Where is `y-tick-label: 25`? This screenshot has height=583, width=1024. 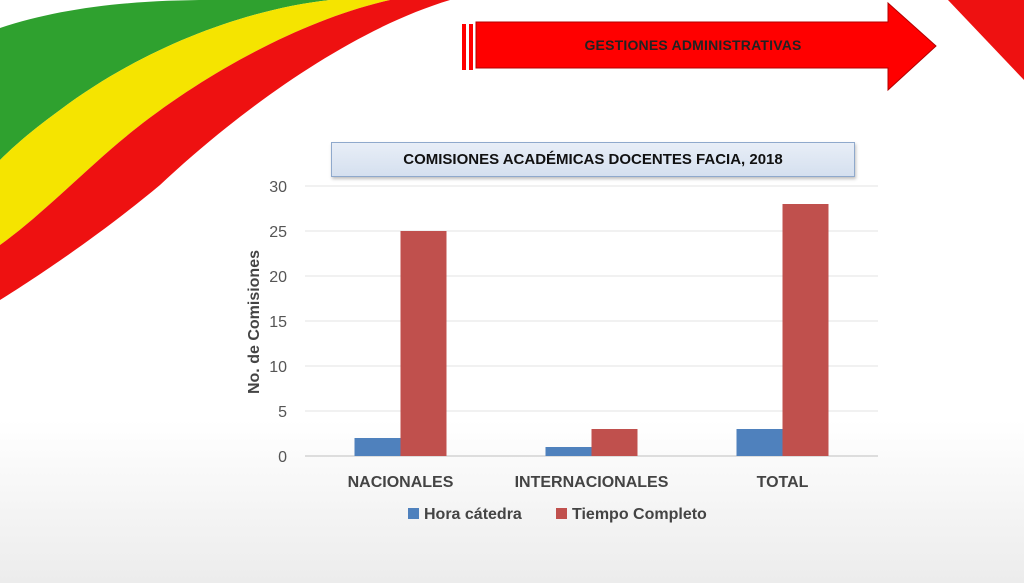
y-tick-label: 25 is located at coordinates (278, 232).